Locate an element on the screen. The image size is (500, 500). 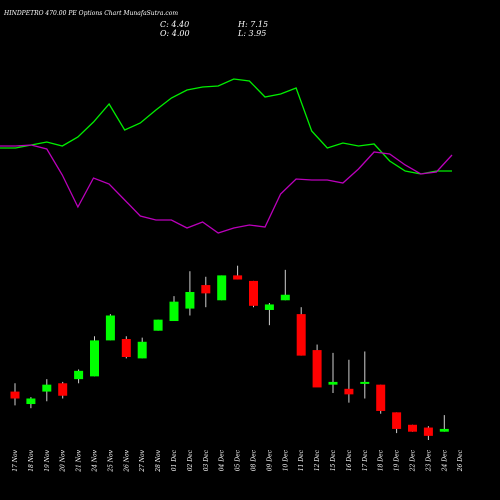
x-tick-label: 12 Dec is located at coordinates (317, 460).